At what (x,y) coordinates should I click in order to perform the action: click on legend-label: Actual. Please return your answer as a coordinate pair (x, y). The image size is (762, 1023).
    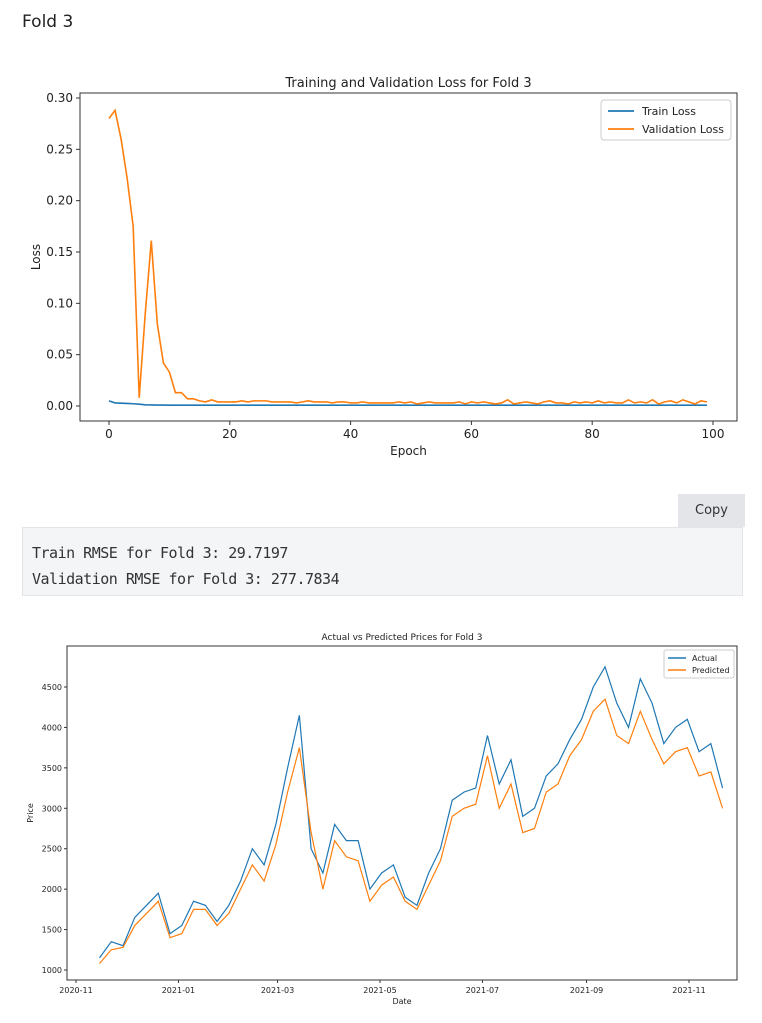
    Looking at the image, I should click on (704, 658).